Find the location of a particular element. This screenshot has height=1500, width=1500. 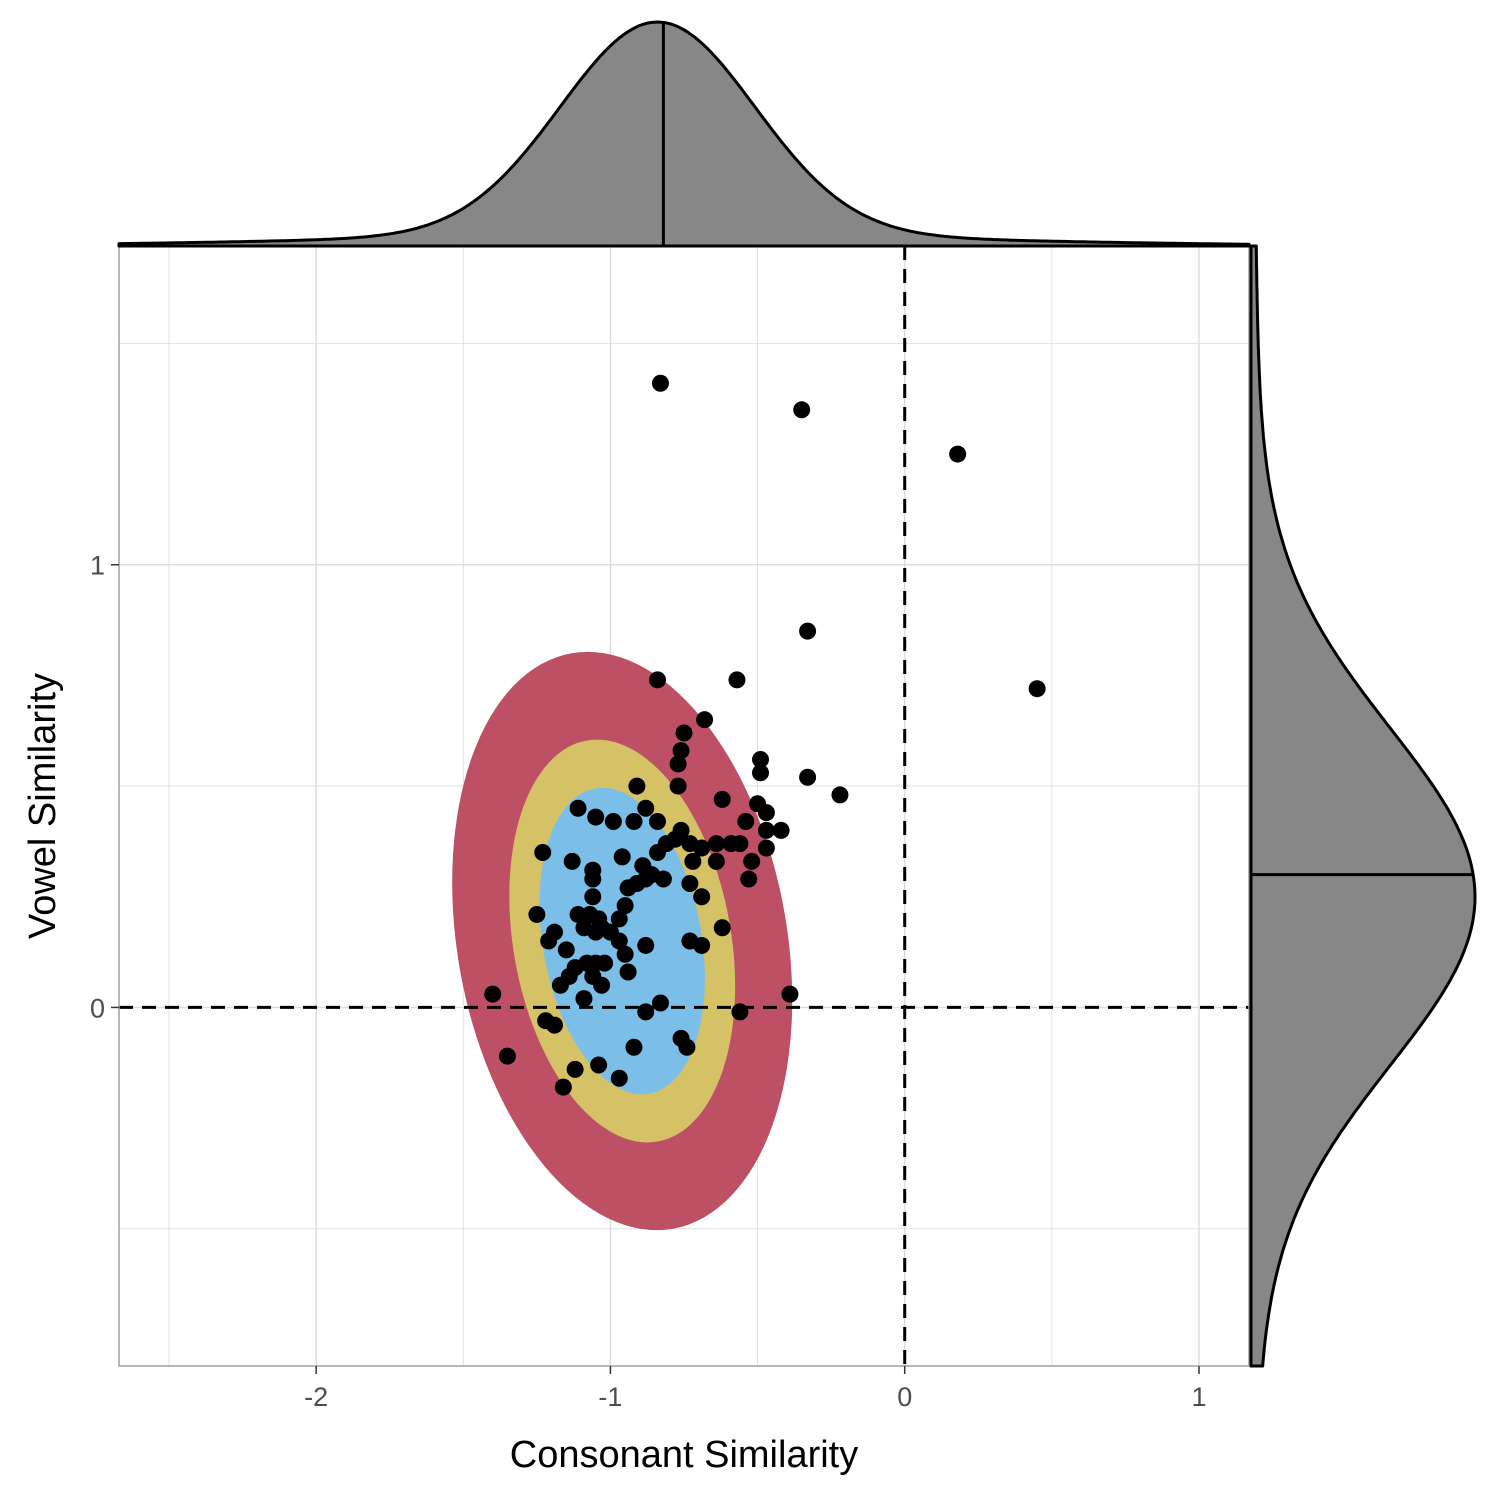

x-axis-ticks: -2 -1 0 1 is located at coordinates (755, 1389).